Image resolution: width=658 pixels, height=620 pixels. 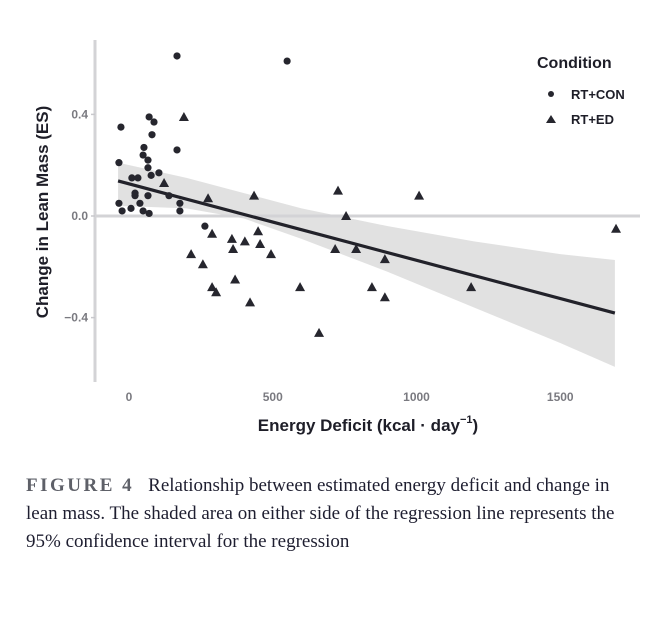 What do you see at coordinates (359, 425) in the screenshot?
I see `x-axis-title-main: Energy Deficit (kcal · day` at bounding box center [359, 425].